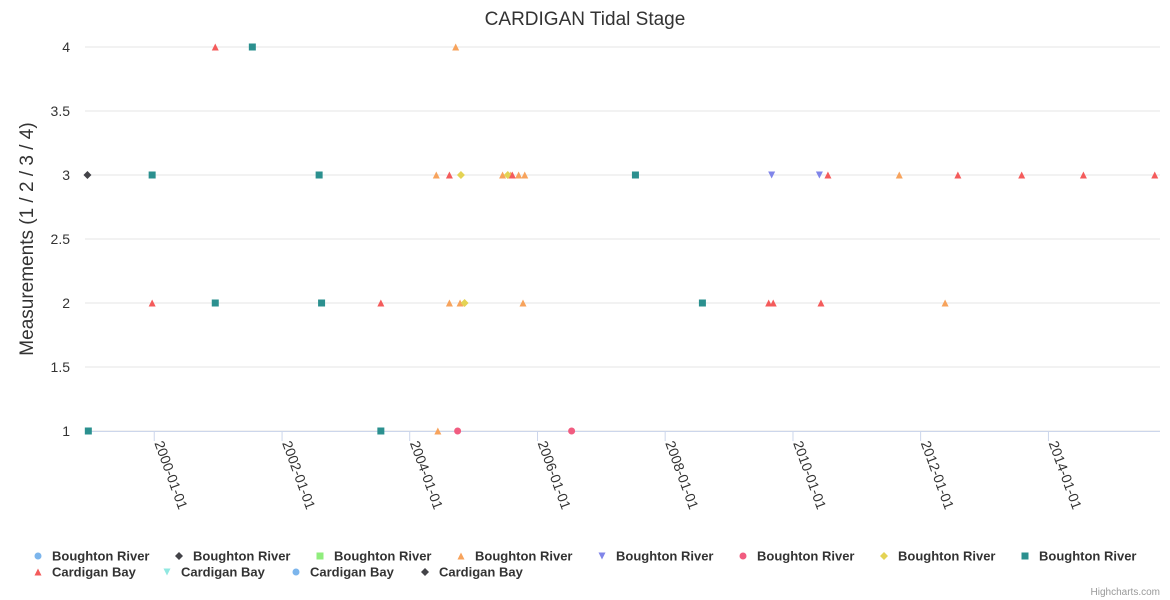 This screenshot has height=600, width=1170. Describe the element at coordinates (66, 47) in the screenshot. I see `y-tick-label: 4` at that location.